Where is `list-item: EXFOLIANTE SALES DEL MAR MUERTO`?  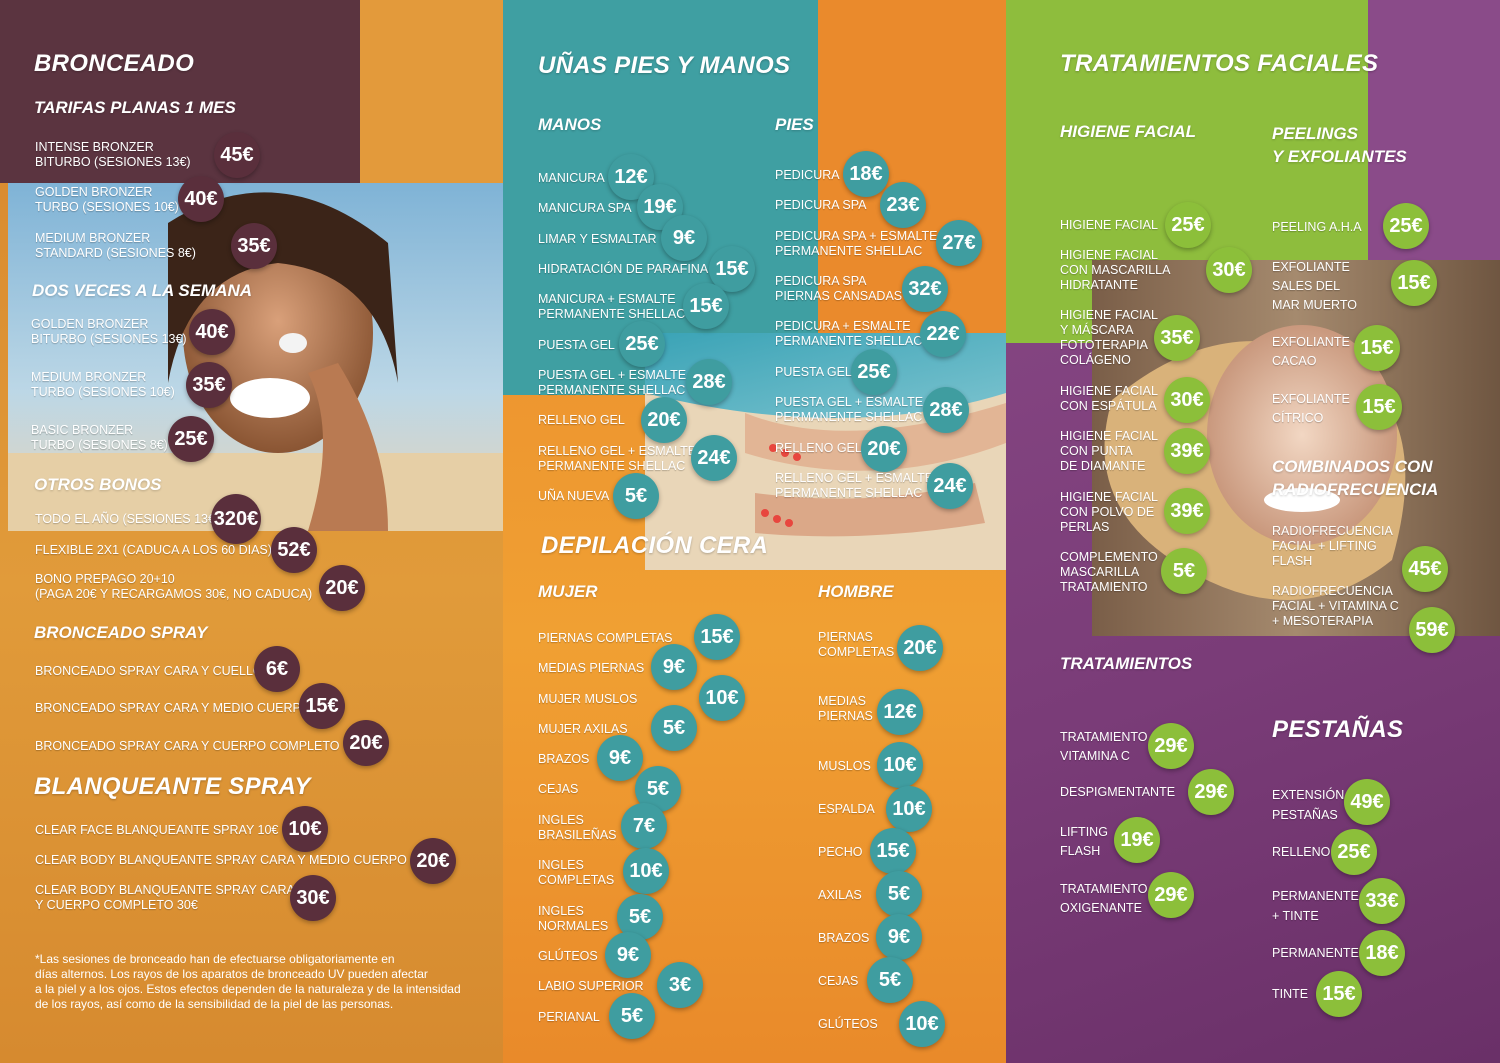 list-item: EXFOLIANTE SALES DEL MAR MUERTO is located at coordinates (1314, 286).